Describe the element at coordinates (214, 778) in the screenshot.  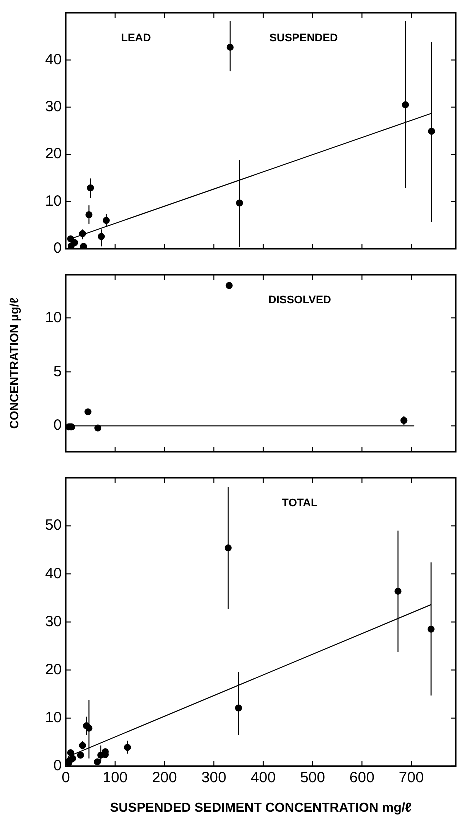
I see `x-tick-label: 300` at that location.